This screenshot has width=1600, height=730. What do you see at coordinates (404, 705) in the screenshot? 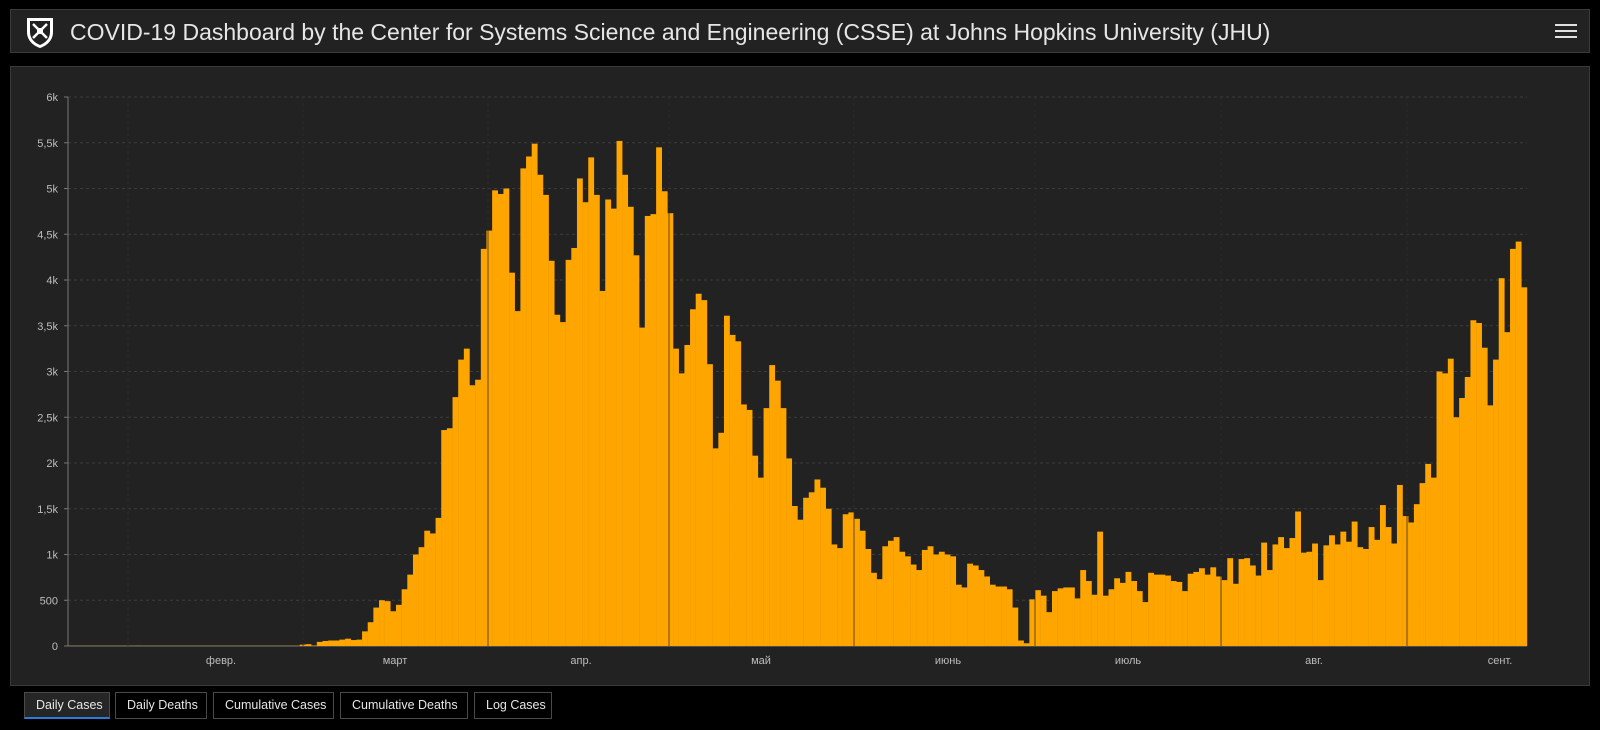
I see `tab-cumulative-deaths: Cumulative Deaths` at bounding box center [404, 705].